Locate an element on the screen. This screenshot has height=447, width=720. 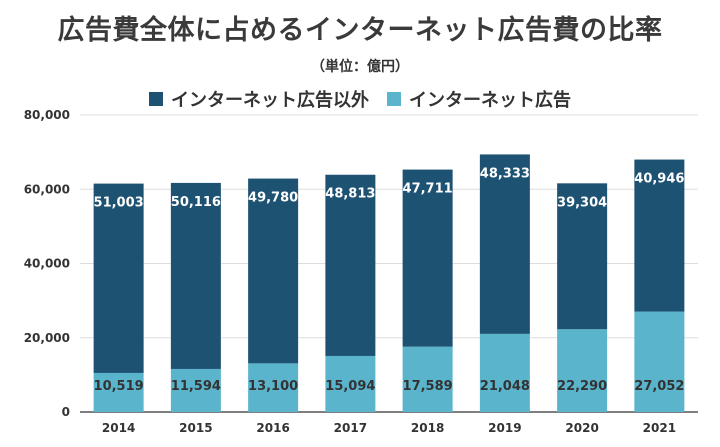
bar-non-internet-2016 is located at coordinates (273, 271).